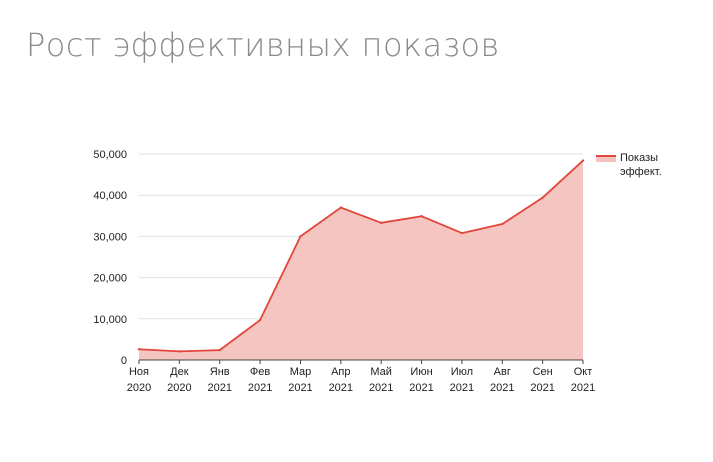 The image size is (713, 462). What do you see at coordinates (110, 196) in the screenshot?
I see `y-tick-label: 40,000` at bounding box center [110, 196].